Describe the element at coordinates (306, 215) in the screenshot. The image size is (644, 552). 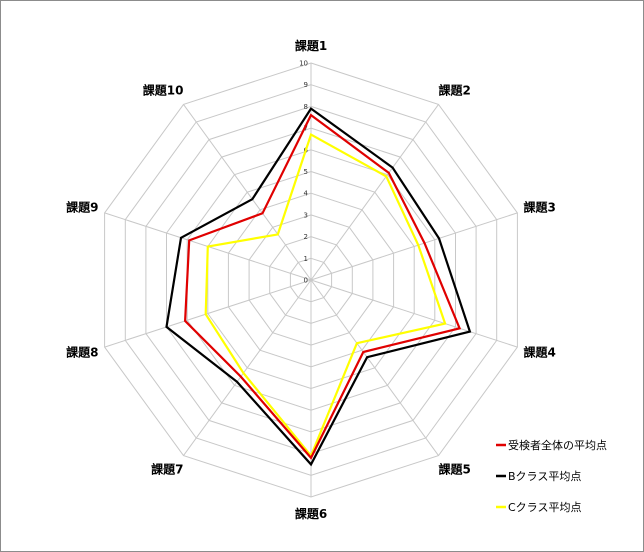
I see `tick-label: 3` at that location.